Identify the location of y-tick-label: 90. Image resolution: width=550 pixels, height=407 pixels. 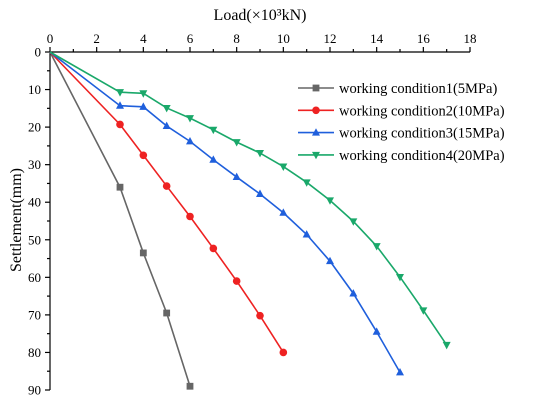
(34, 390).